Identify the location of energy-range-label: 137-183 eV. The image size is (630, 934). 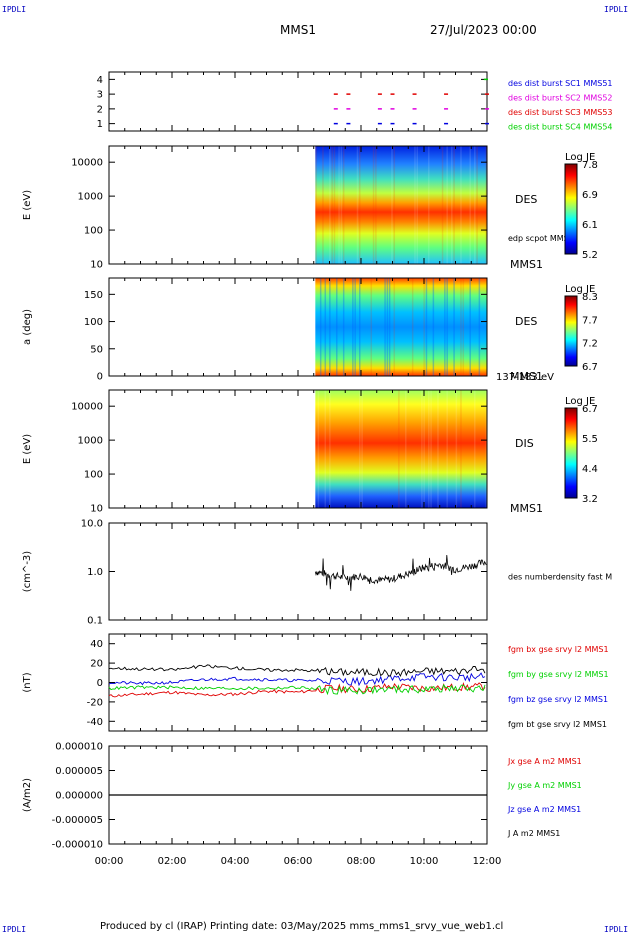
(525, 377).